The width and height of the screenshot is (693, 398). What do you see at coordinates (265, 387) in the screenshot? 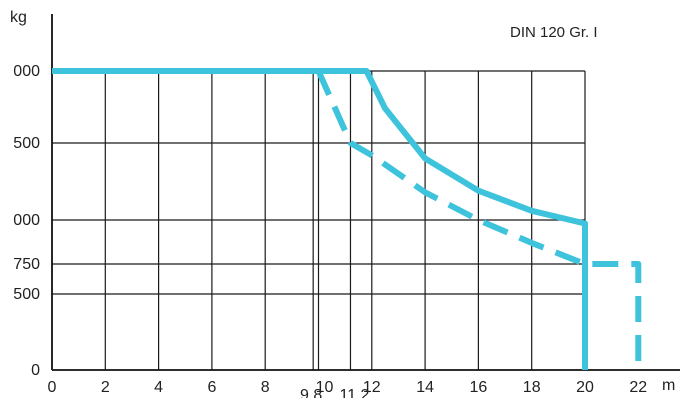
I see `x-tick-label: 8` at bounding box center [265, 387].